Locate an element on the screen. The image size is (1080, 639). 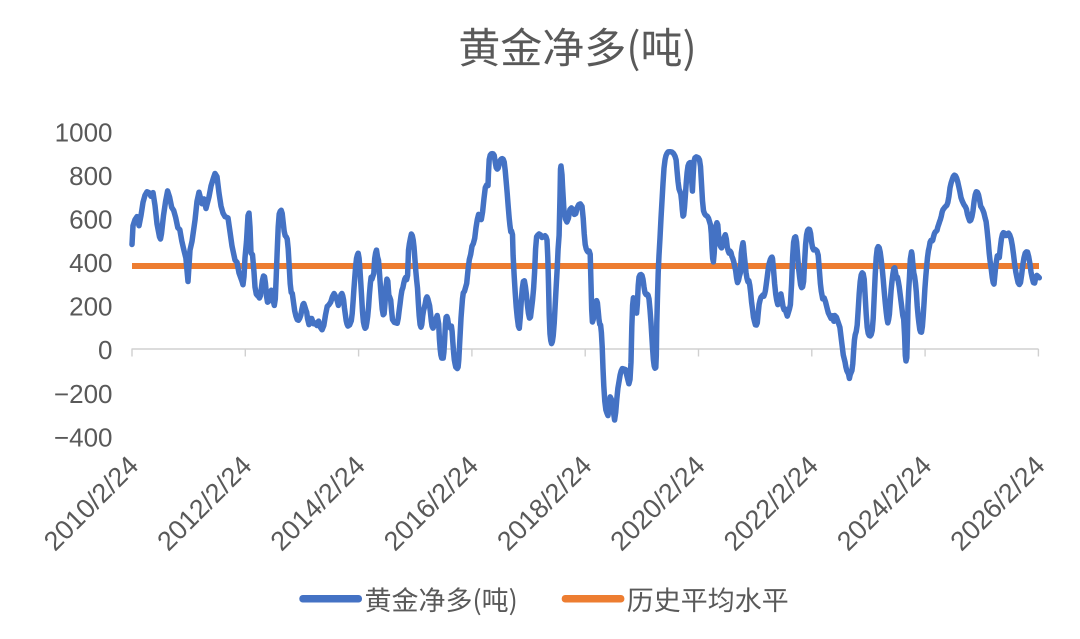
svg-text: 1000 is located at coordinates (84, 132).